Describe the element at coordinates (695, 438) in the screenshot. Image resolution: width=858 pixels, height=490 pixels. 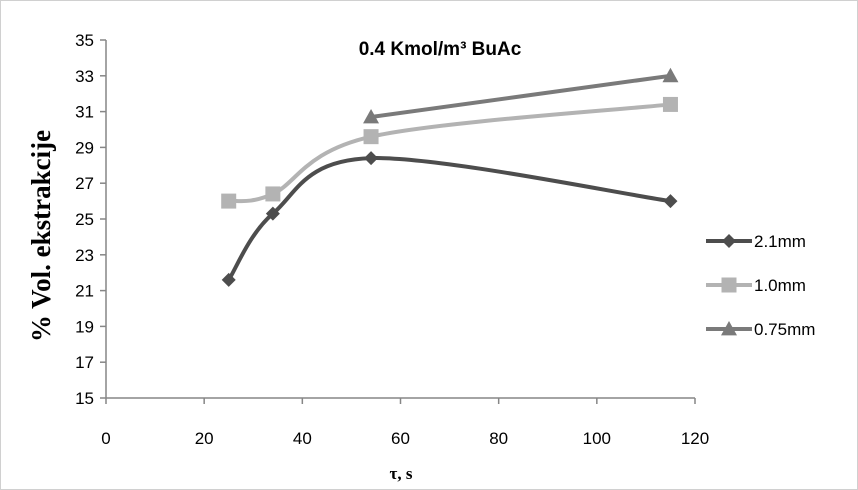
I see `x-tick-label: 120` at that location.